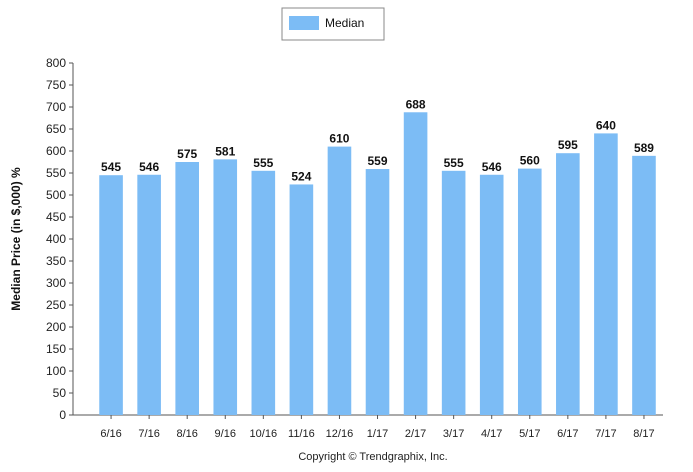 This screenshot has width=693, height=472. What do you see at coordinates (187, 154) in the screenshot?
I see `data-label: 575` at bounding box center [187, 154].